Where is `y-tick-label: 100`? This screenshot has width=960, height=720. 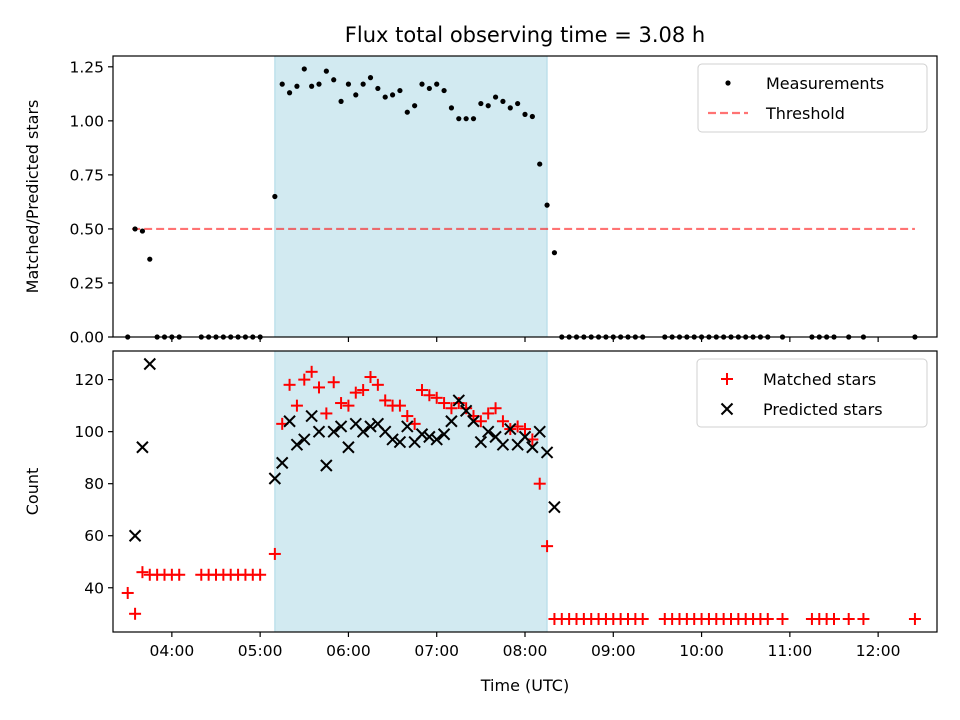
y-tick-label: 100 is located at coordinates (89, 432).